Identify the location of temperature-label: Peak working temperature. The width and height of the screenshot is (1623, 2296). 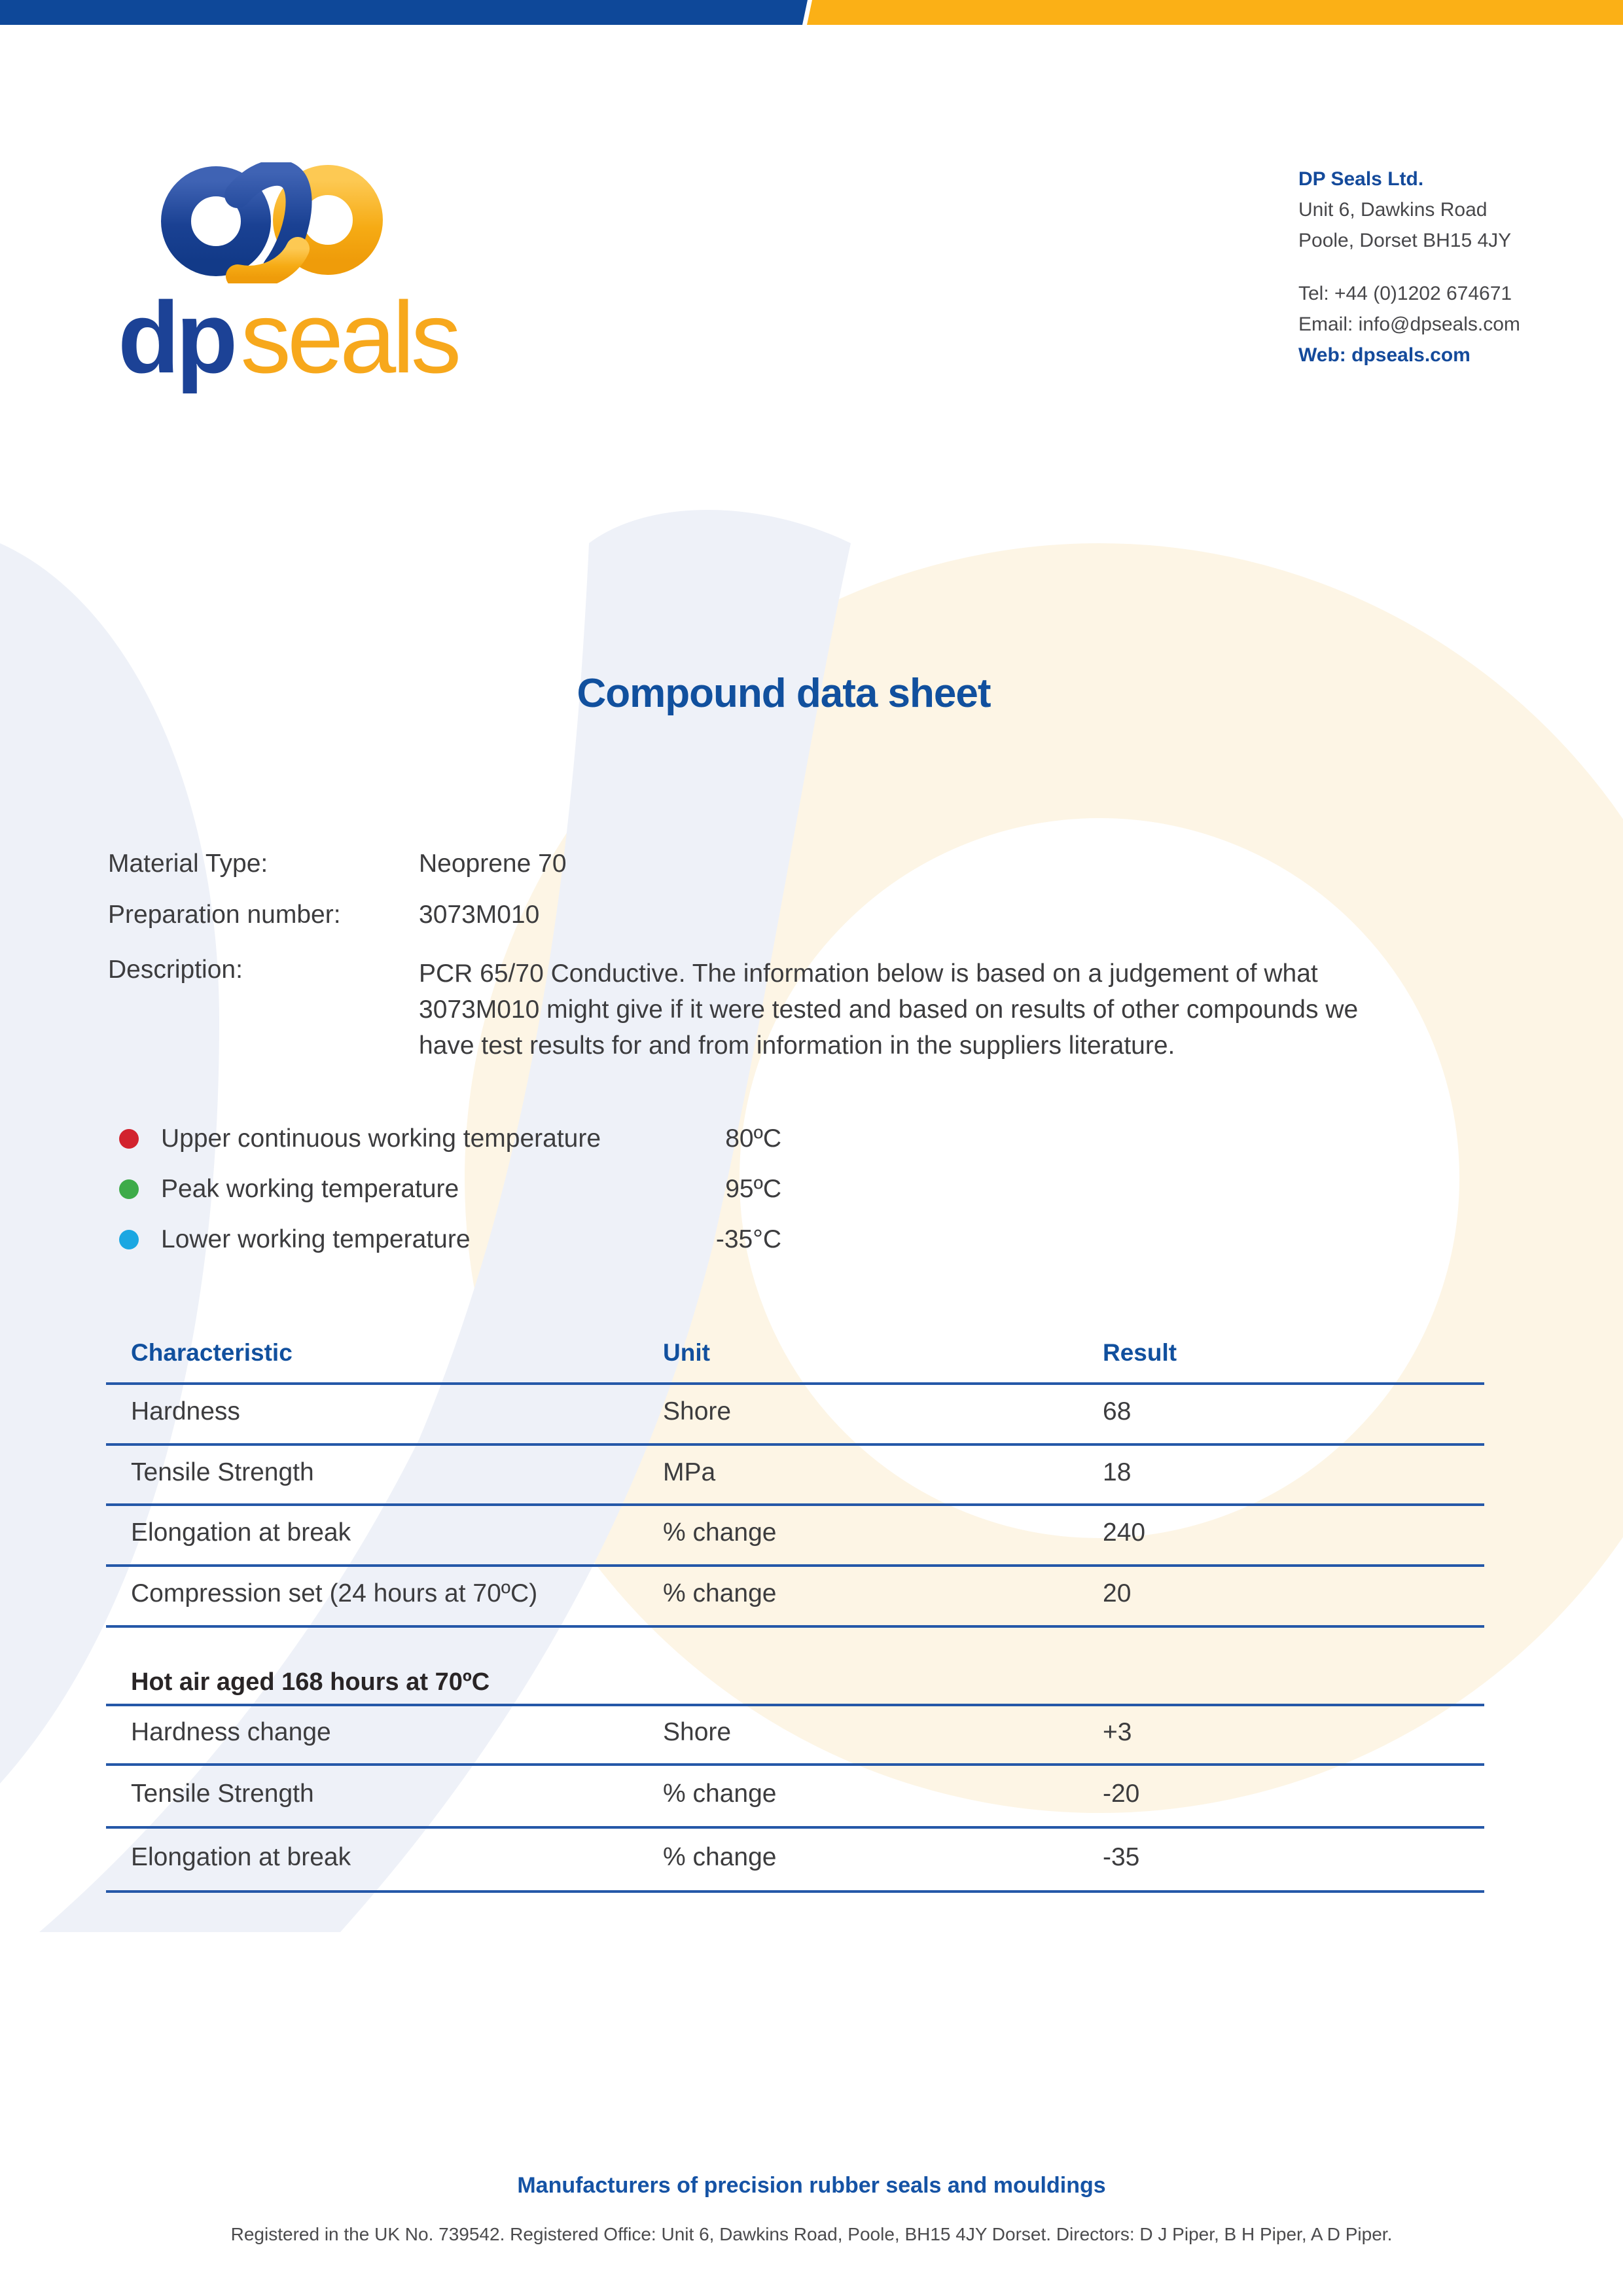
(310, 1189).